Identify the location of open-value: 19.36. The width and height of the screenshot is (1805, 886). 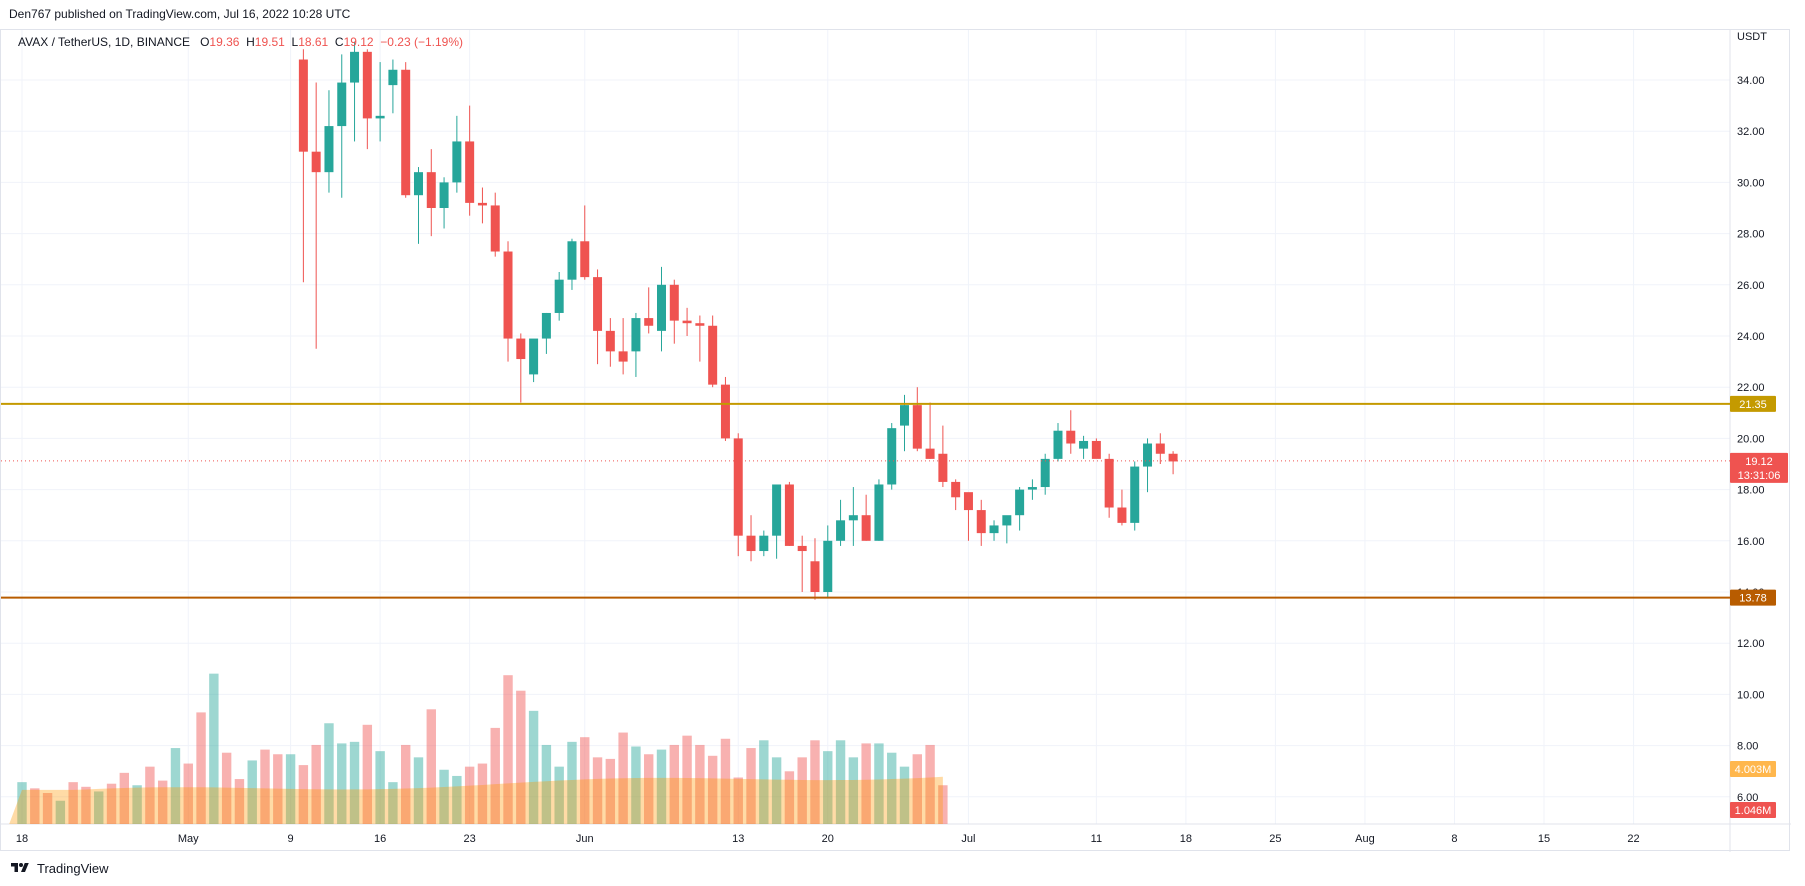
(224, 42).